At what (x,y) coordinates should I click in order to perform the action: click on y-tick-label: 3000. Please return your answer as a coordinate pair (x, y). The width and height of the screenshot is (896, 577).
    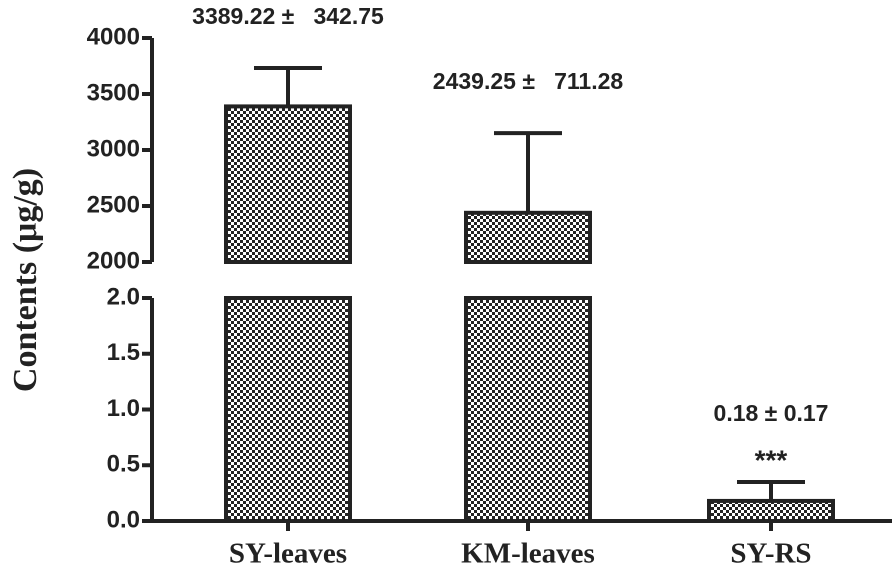
    Looking at the image, I should click on (113, 148).